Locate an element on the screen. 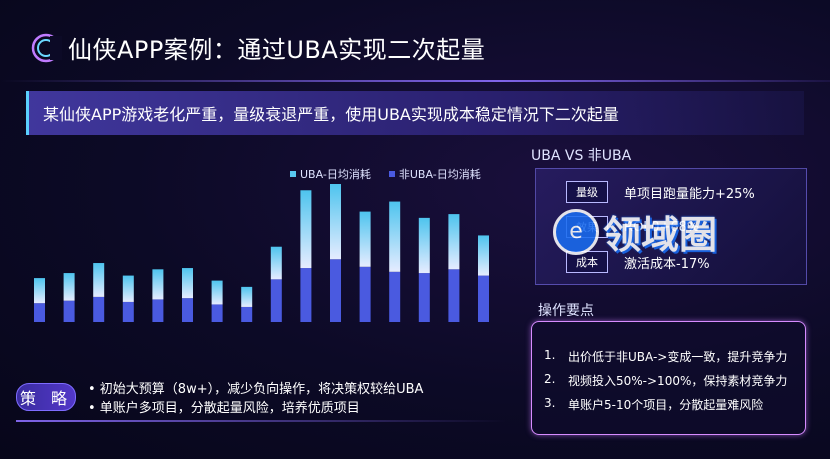  legend-label-uba: UBA-日均消耗 is located at coordinates (335, 174).